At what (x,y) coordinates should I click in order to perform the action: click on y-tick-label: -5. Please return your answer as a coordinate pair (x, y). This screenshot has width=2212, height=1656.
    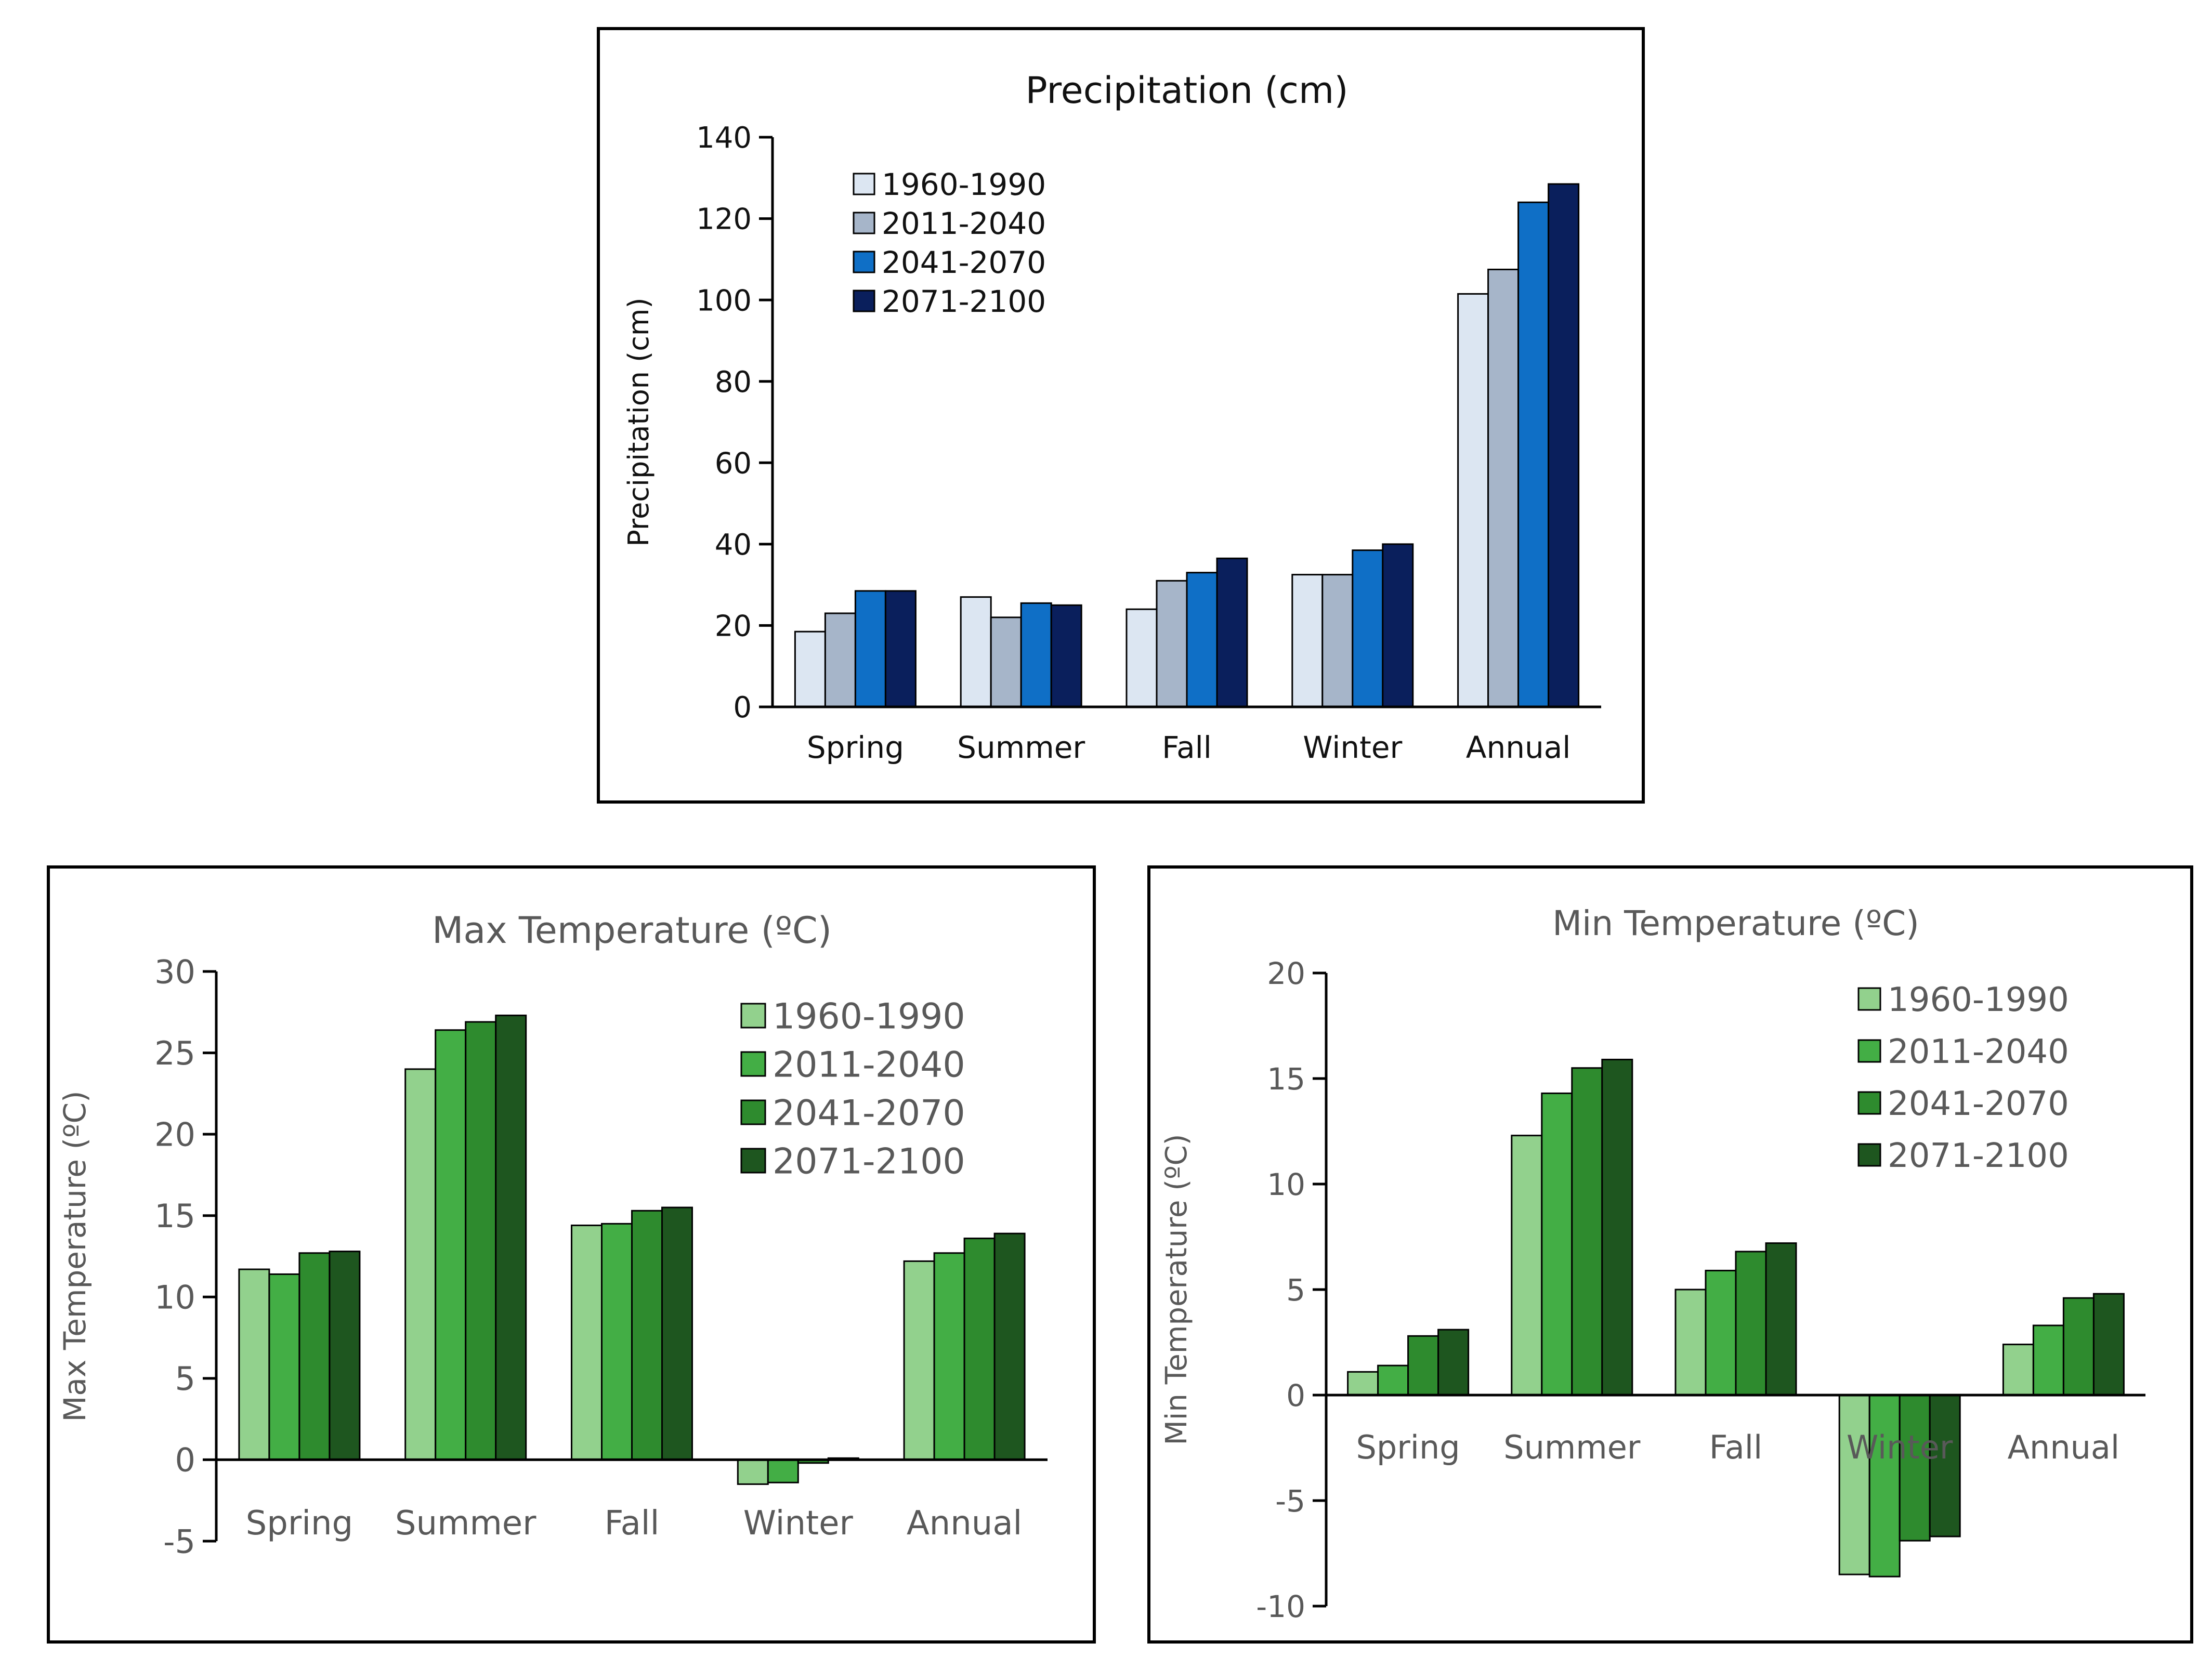
    Looking at the image, I should click on (1290, 1501).